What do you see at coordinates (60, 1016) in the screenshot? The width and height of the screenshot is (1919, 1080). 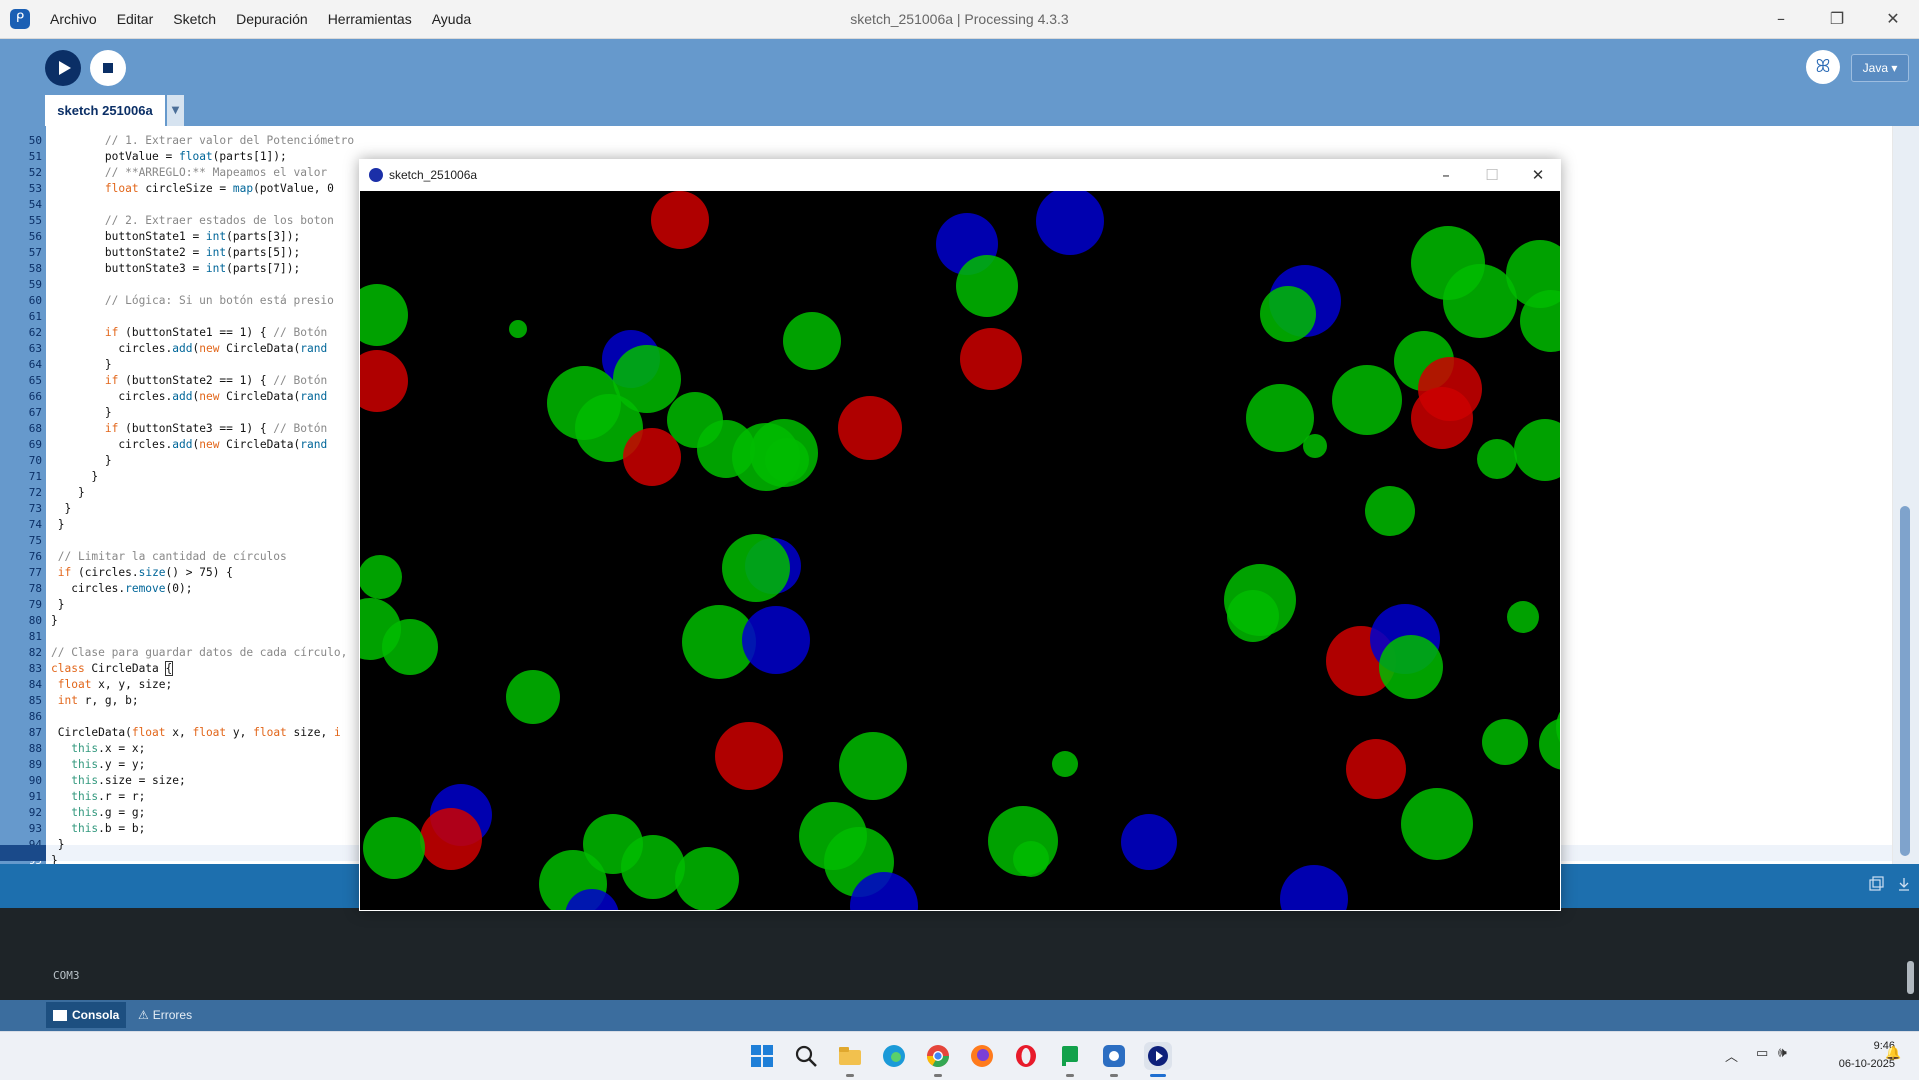 I see `terminal-icon` at bounding box center [60, 1016].